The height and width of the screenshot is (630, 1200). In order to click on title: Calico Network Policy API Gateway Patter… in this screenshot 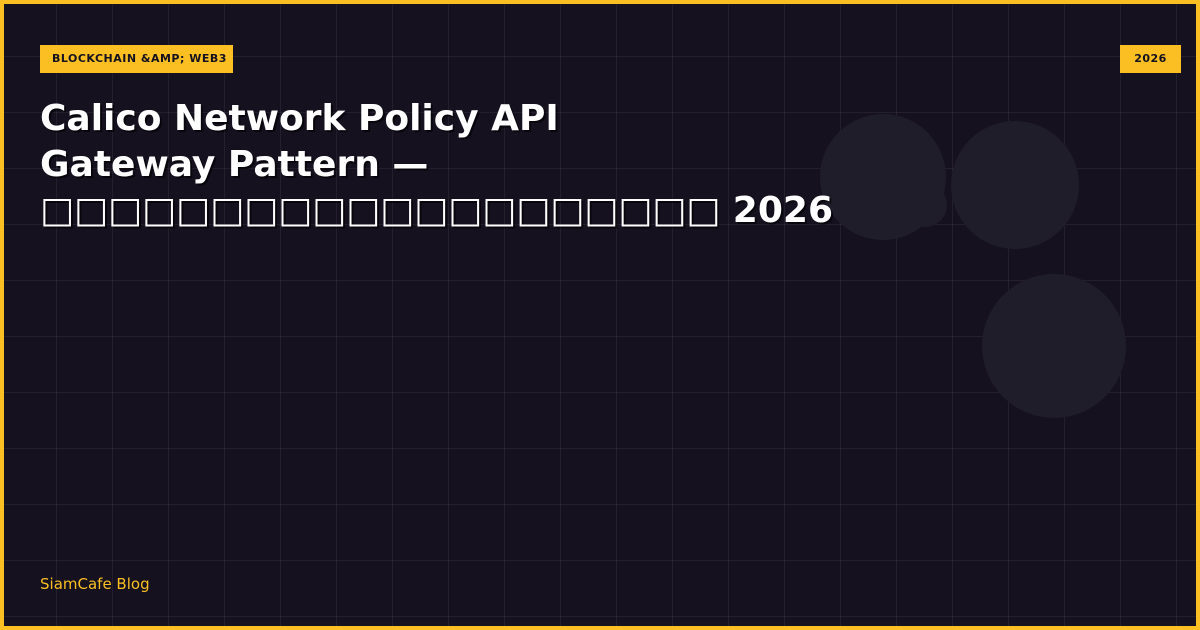, I will do `click(436, 165)`.